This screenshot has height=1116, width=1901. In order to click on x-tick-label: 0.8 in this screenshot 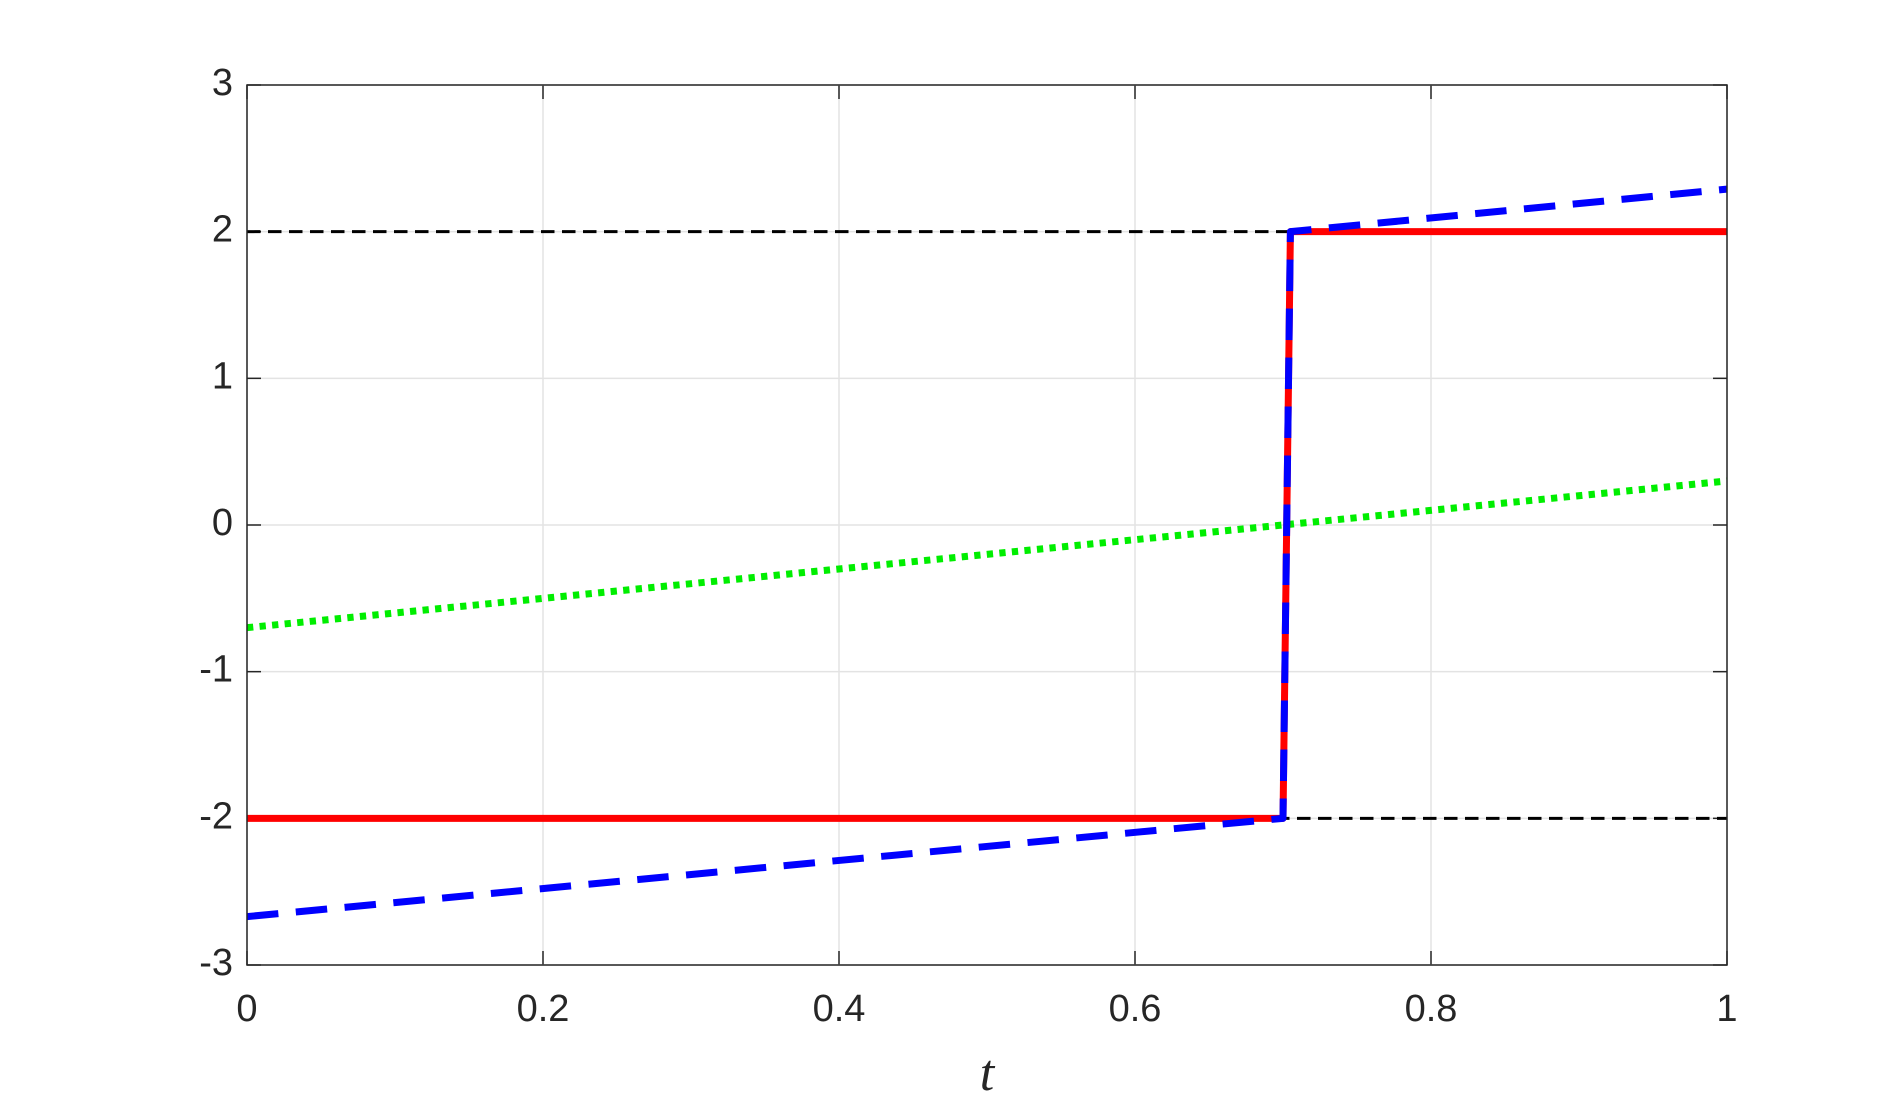, I will do `click(1431, 1009)`.